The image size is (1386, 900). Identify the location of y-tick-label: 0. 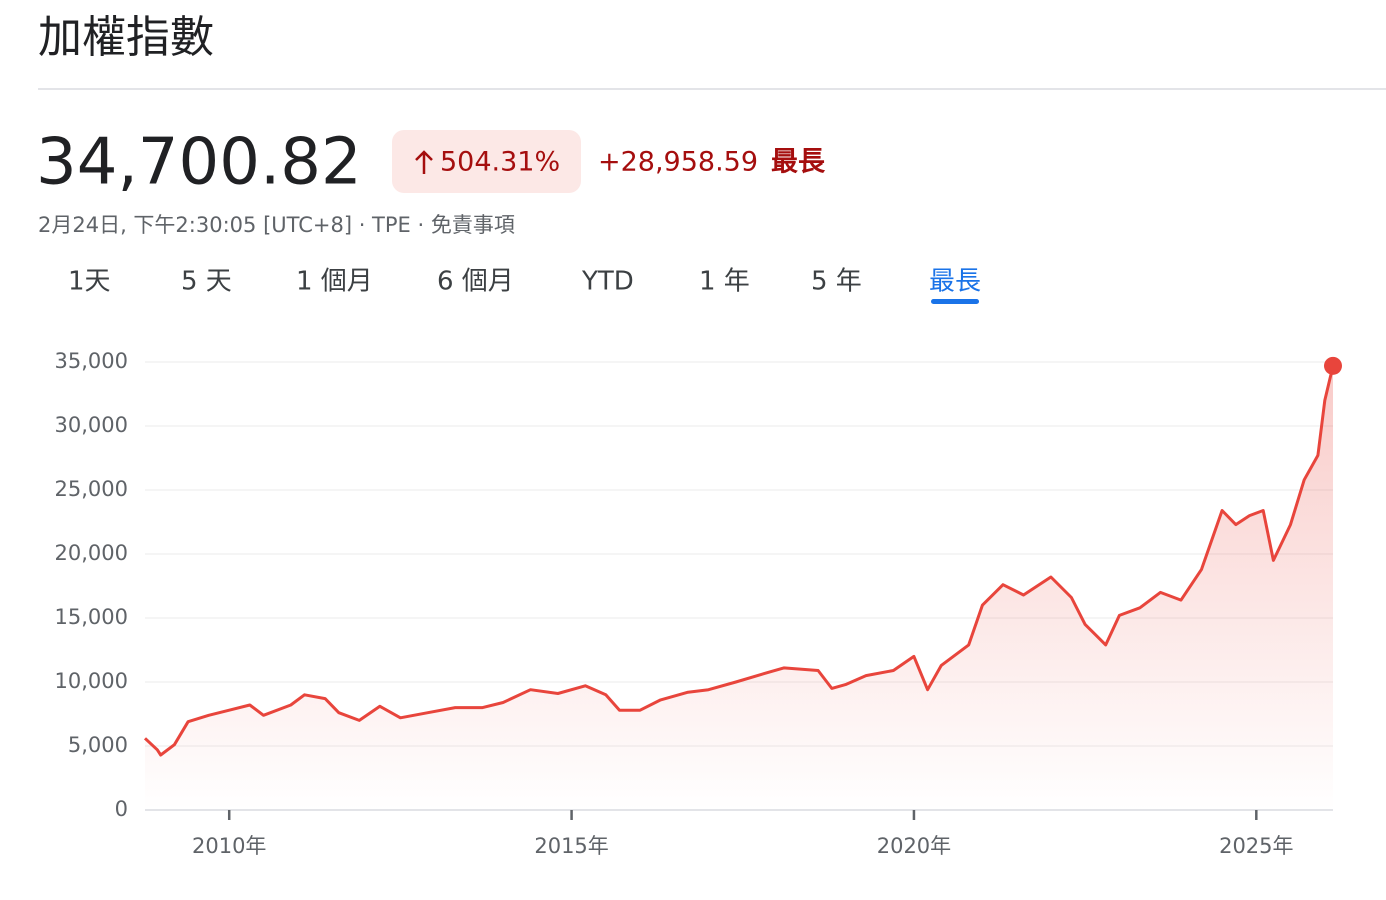
(121, 809).